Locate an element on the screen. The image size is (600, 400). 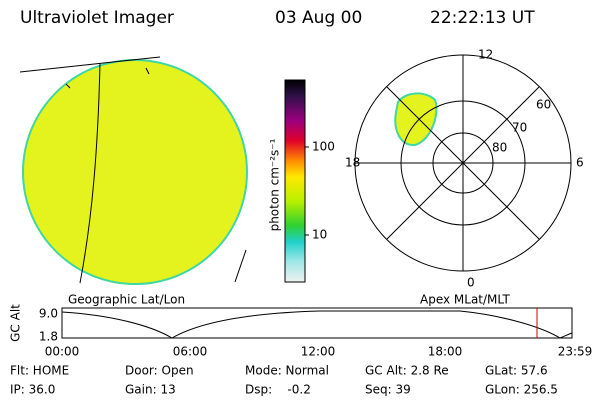
status-field: Dsp: -0.2 is located at coordinates (278, 390).